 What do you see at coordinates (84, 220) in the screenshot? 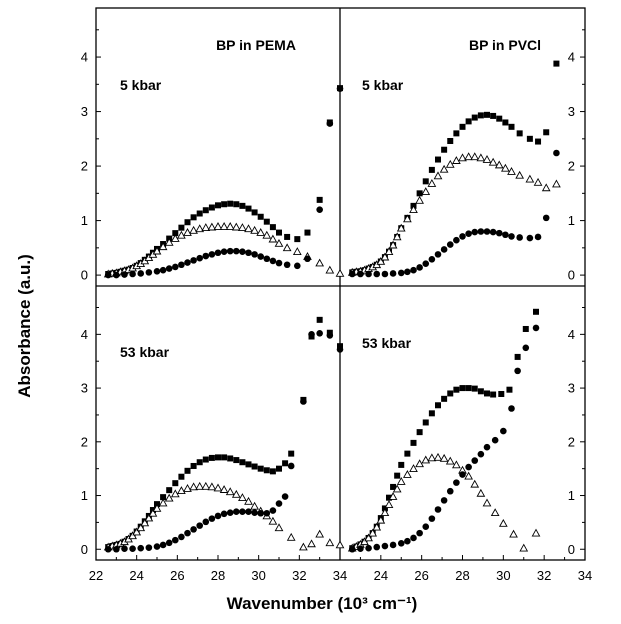
I see `y-tick-label: 1` at bounding box center [84, 220].